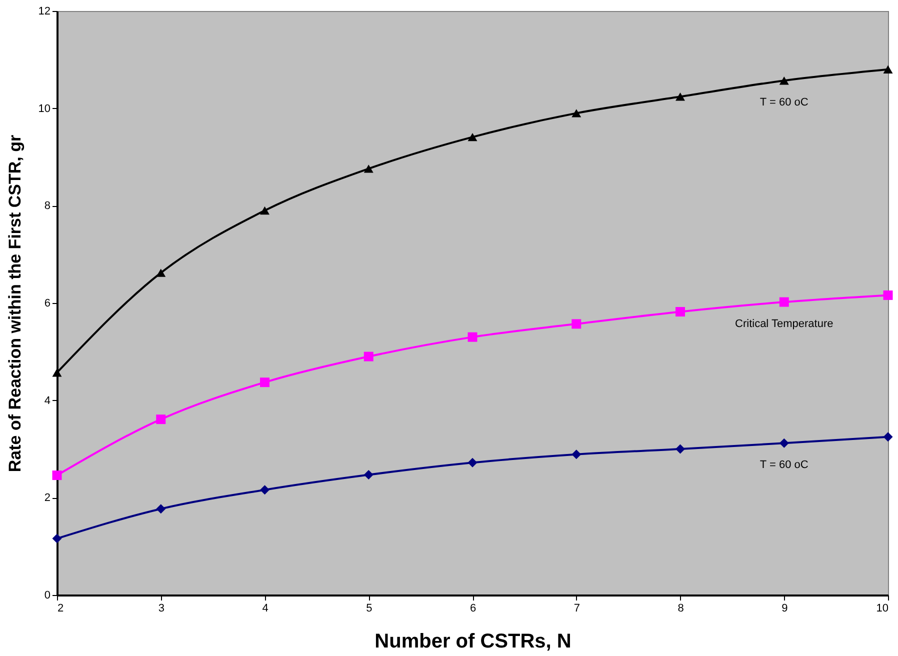  I want to click on x-tick-label: 9, so click(785, 608).